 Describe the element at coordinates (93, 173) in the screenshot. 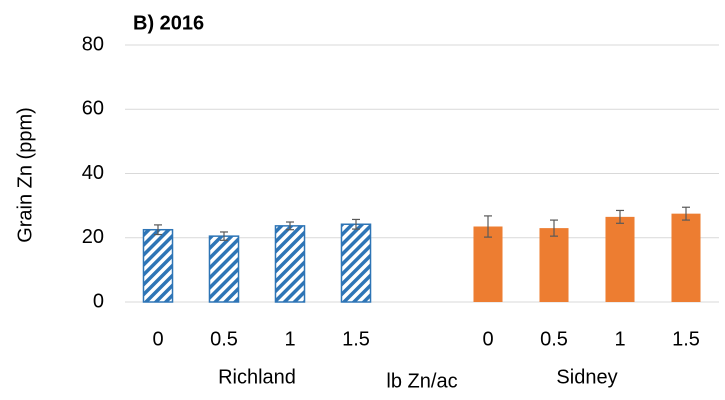

I see `y-tick-label: 40` at that location.